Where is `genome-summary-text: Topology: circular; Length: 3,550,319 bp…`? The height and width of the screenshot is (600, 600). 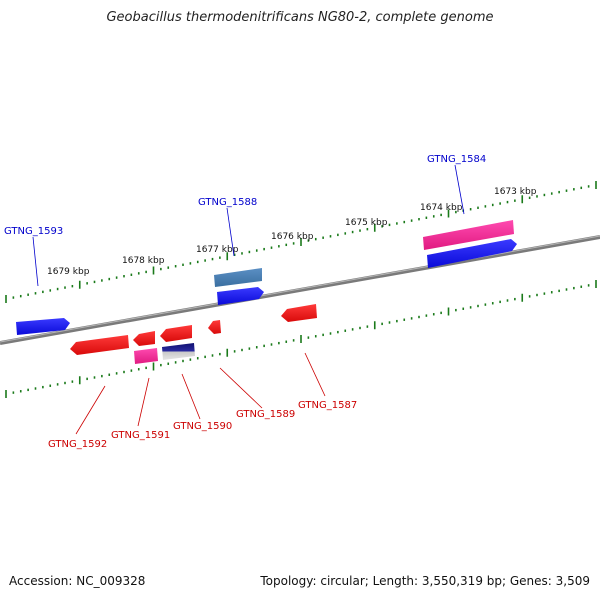
genome-summary-text: Topology: circular; Length: 3,550,319 bp… is located at coordinates (425, 581).